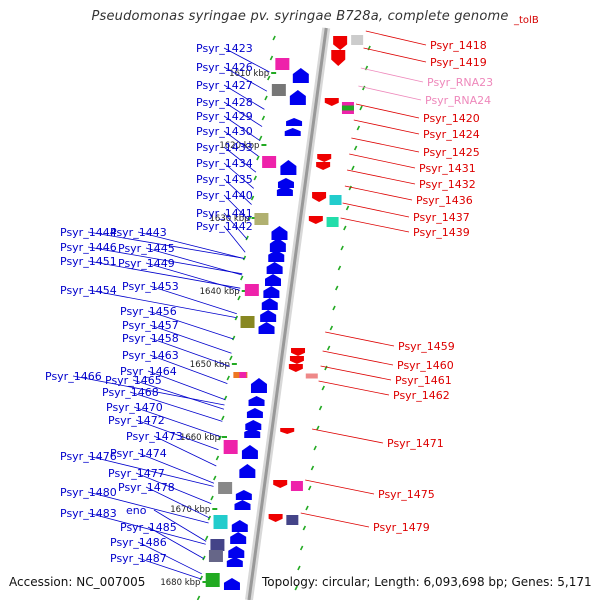 The height and width of the screenshot is (600, 600). Describe the element at coordinates (146, 263) in the screenshot. I see `gene-label-psyr-1449: Psyr_1449` at that location.